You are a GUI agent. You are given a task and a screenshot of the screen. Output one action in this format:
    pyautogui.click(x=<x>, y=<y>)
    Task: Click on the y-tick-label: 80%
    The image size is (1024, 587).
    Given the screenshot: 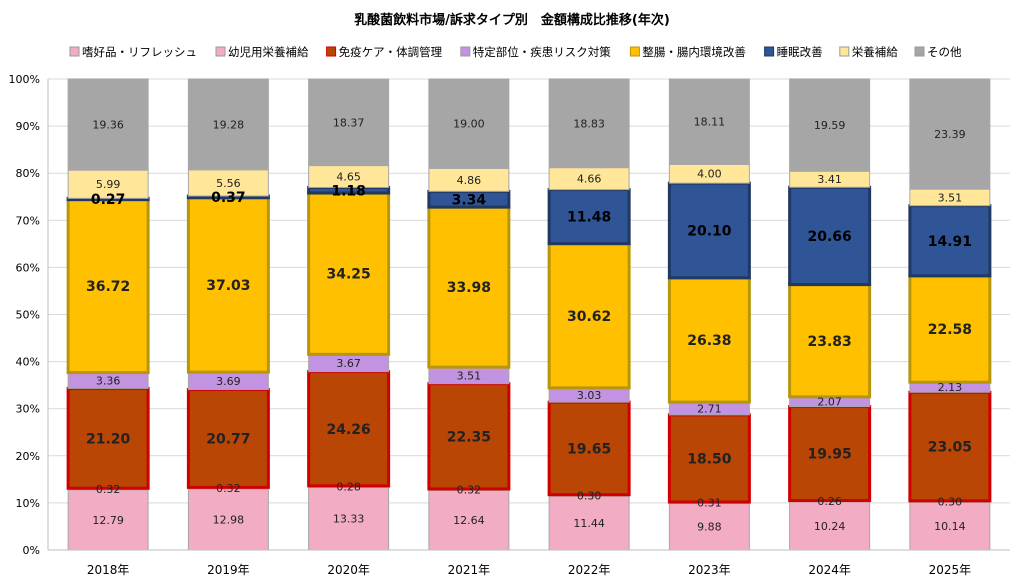 What is the action you would take?
    pyautogui.click(x=28, y=173)
    